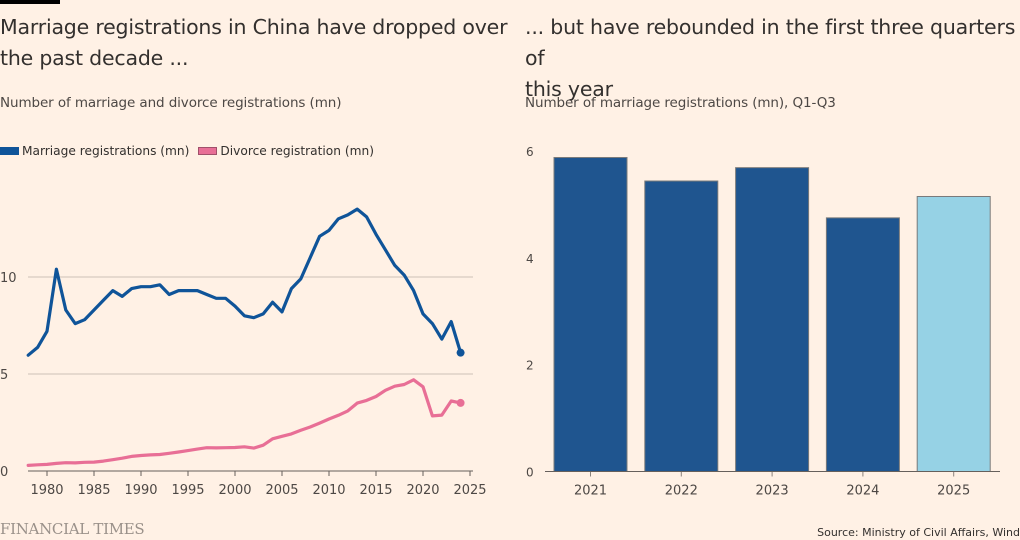 The width and height of the screenshot is (1020, 540). I want to click on bar-y-tick-label-0: 0, so click(530, 473).